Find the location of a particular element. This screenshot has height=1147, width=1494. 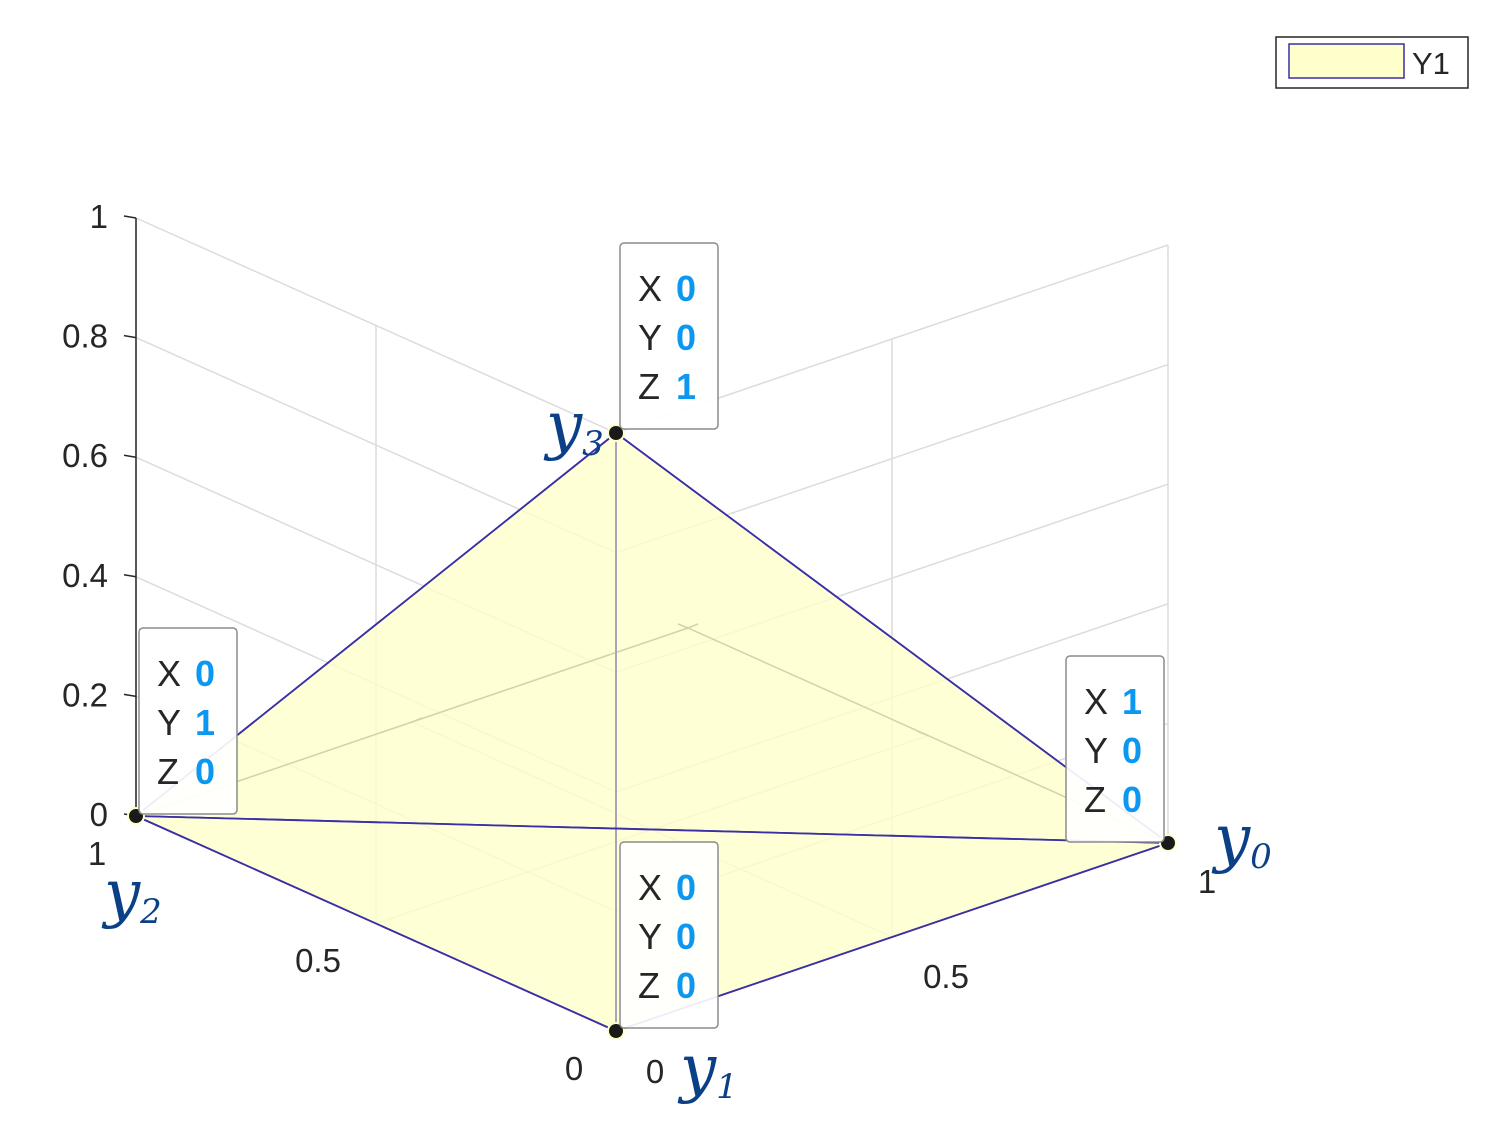

vertex-annotation: y1 is located at coordinates (707, 1069).